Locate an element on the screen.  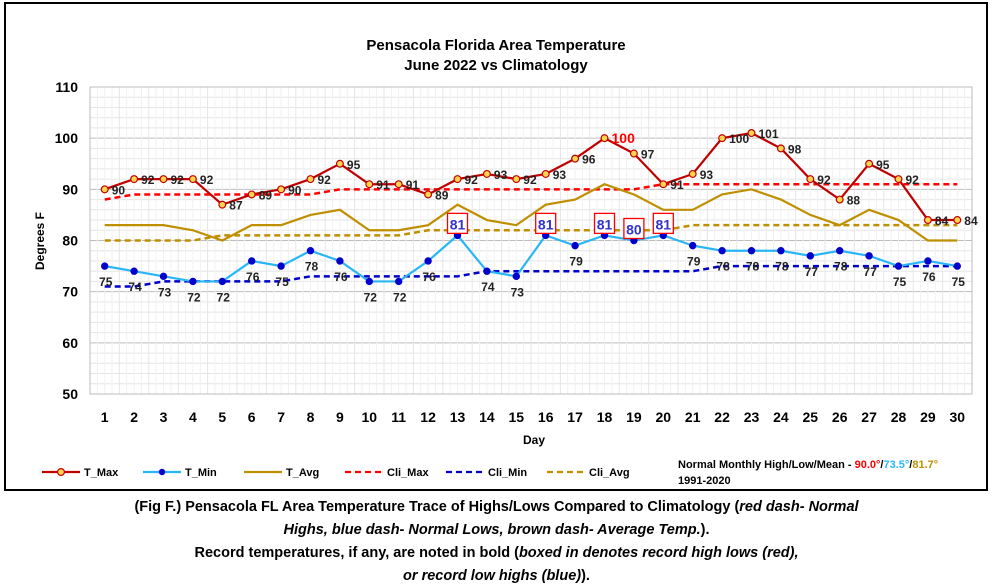
y-tick-label: 110 is located at coordinates (66, 87).